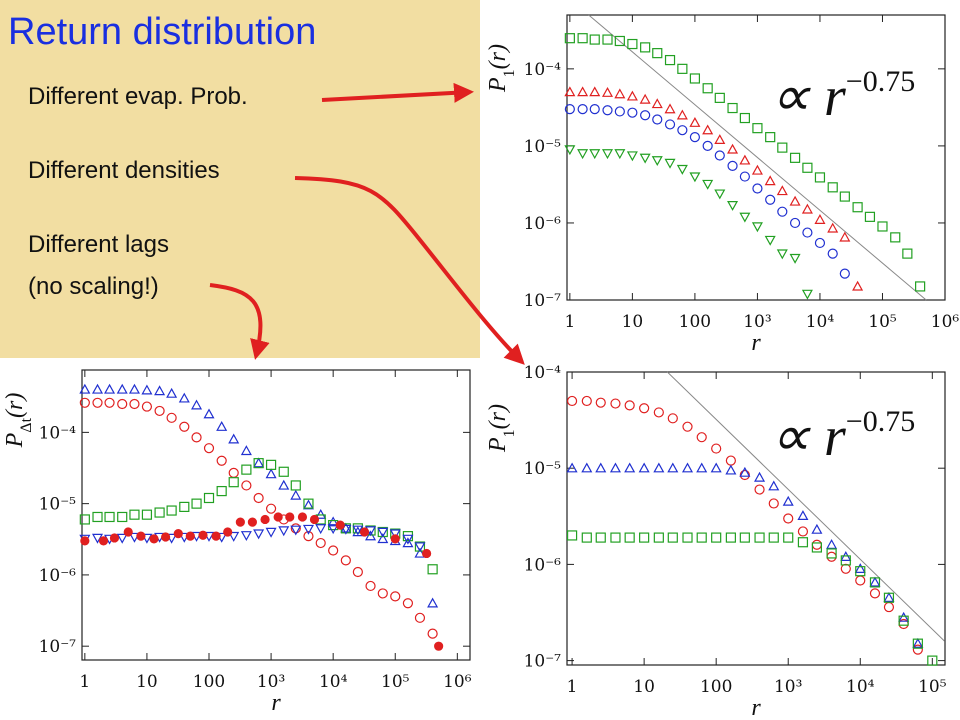 The height and width of the screenshot is (720, 960). What do you see at coordinates (860, 687) in the screenshot?
I see `x-tick-label: 10⁴` at bounding box center [860, 687].